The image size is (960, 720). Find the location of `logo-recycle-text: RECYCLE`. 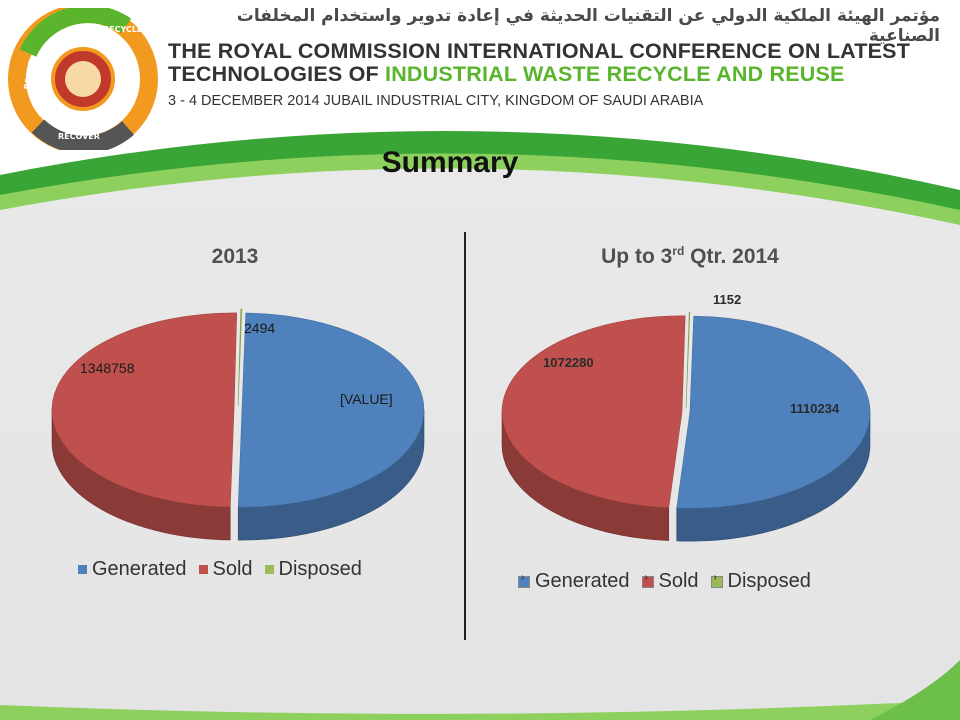

logo-recycle-text: RECYCLE is located at coordinates (122, 29).